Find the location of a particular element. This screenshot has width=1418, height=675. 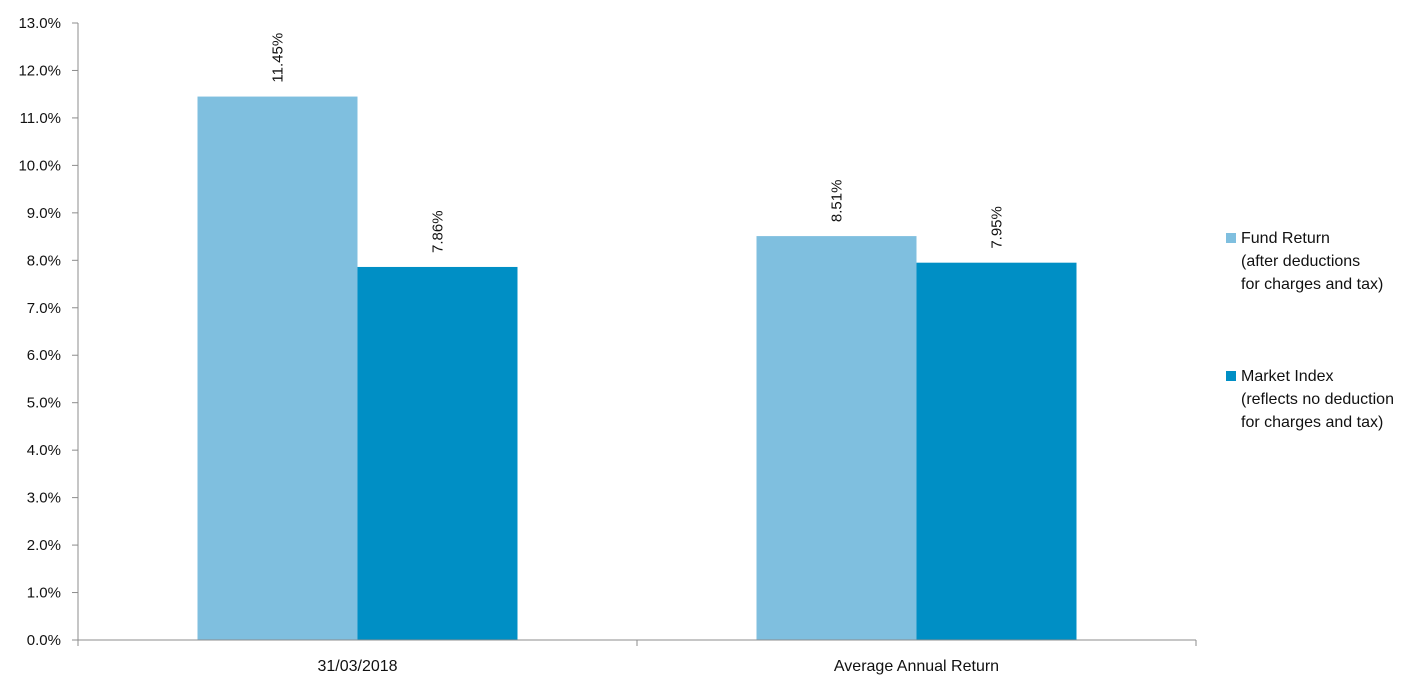

legend-label: Fund Return is located at coordinates (1285, 238).